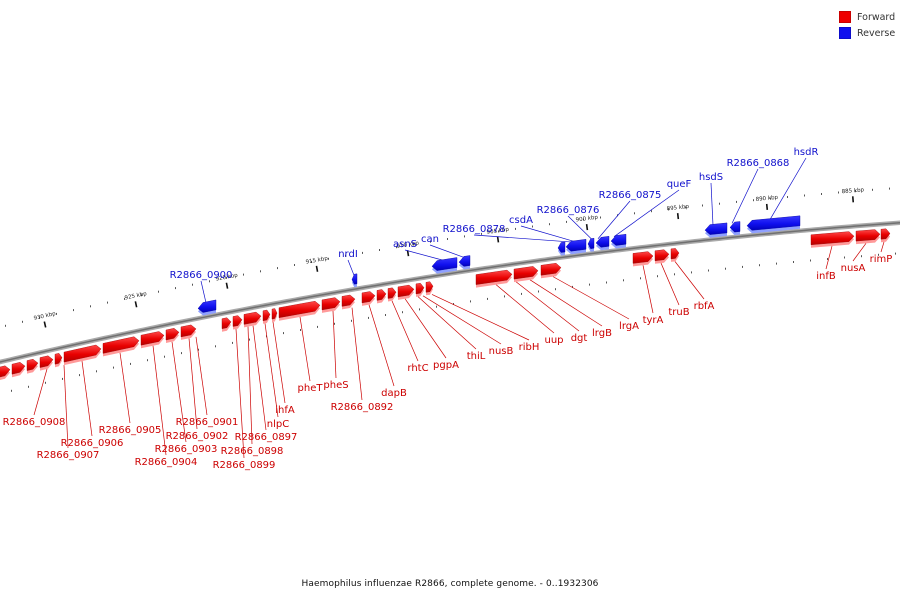  What do you see at coordinates (278, 424) in the screenshot?
I see `forward-gene-label: nlpC` at bounding box center [278, 424].